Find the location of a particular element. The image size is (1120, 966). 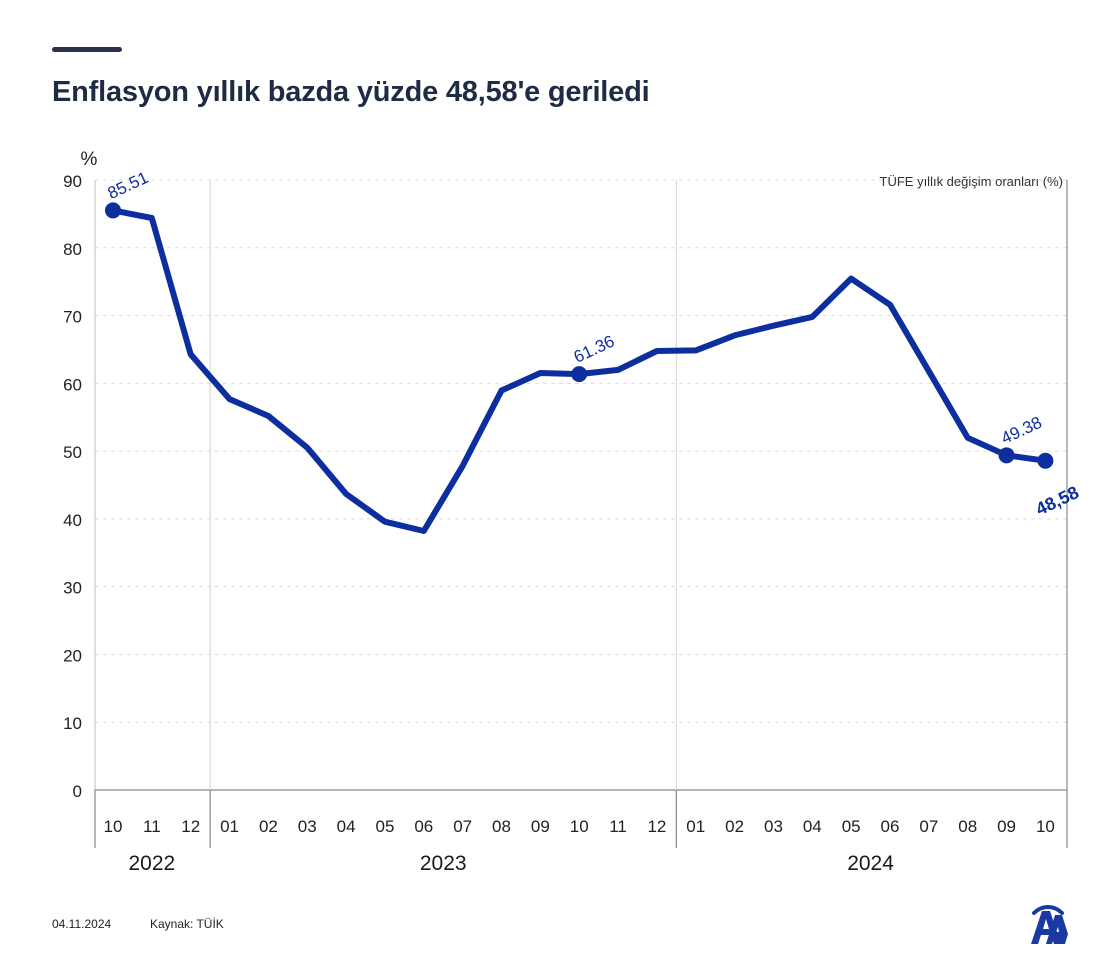

y-tick-label: 30 is located at coordinates (72, 588).